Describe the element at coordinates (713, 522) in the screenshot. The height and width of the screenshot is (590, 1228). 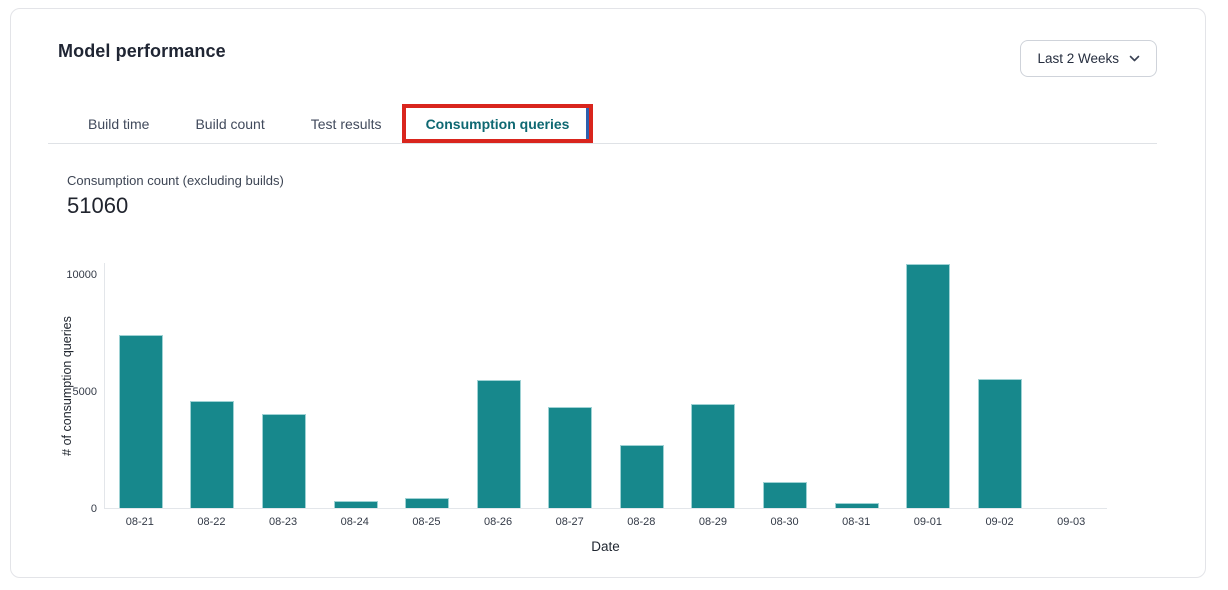
I see `x-axis-tick-label: 08-29` at that location.